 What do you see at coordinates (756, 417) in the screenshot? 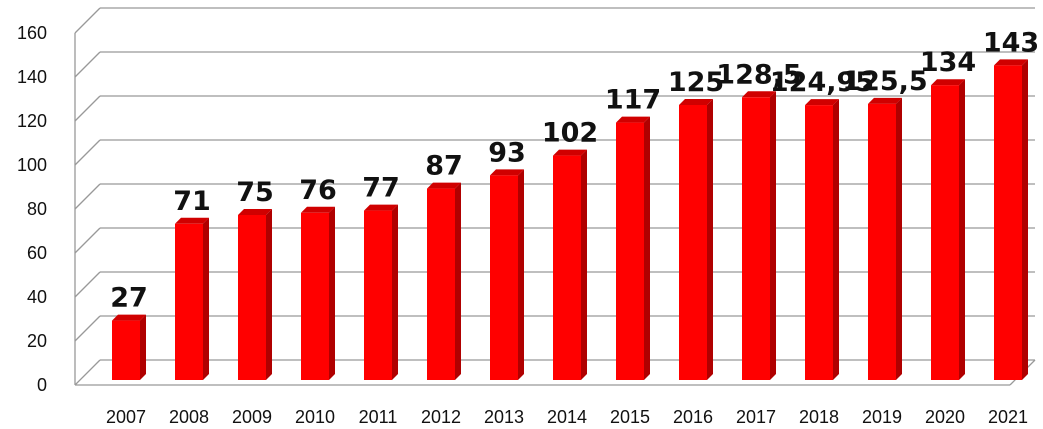
I see `x-tick-label: 2017` at bounding box center [756, 417].